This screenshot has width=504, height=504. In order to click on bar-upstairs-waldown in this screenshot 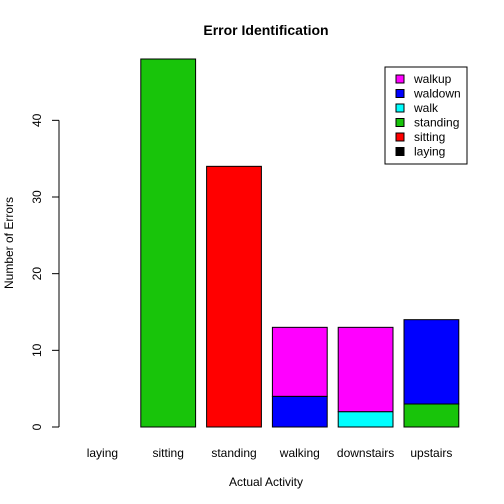, I will do `click(431, 362)`.